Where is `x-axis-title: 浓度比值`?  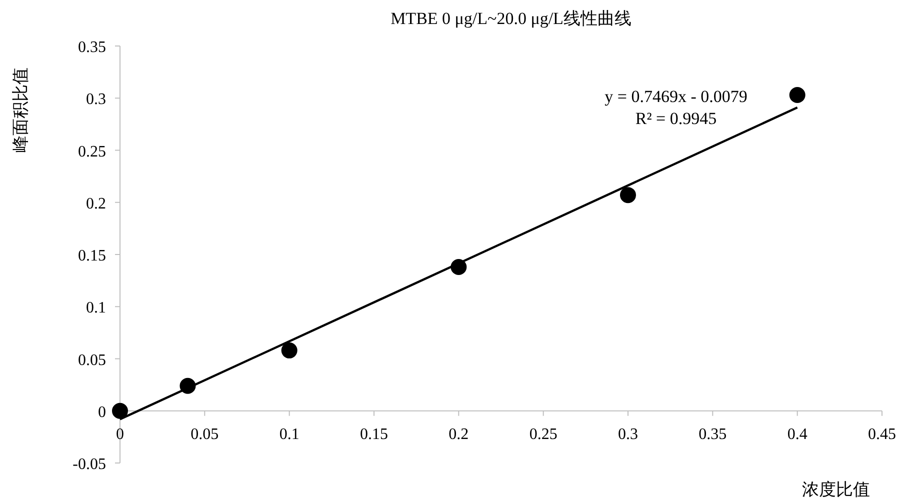
x-axis-title: 浓度比值 is located at coordinates (836, 489).